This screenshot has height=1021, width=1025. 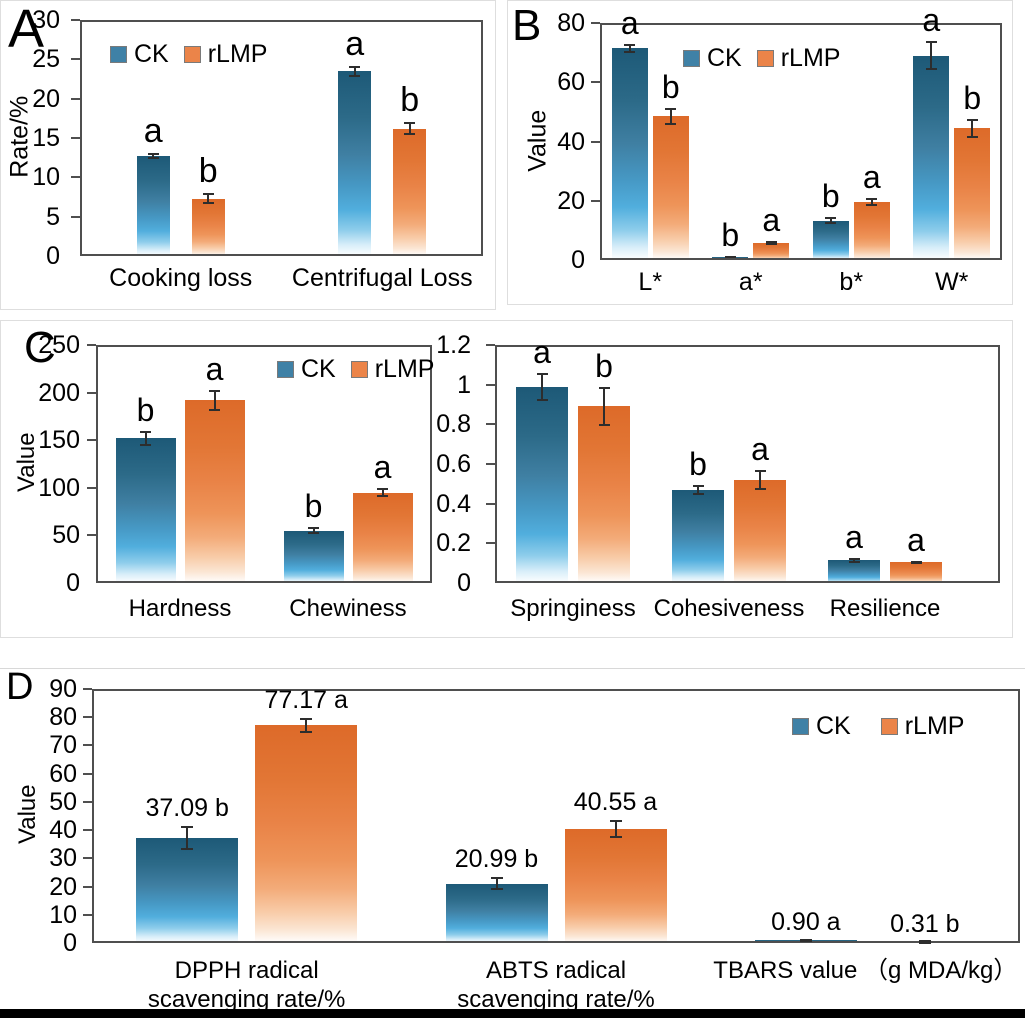 What do you see at coordinates (806, 922) in the screenshot?
I see `value-label: 0.90 a` at bounding box center [806, 922].